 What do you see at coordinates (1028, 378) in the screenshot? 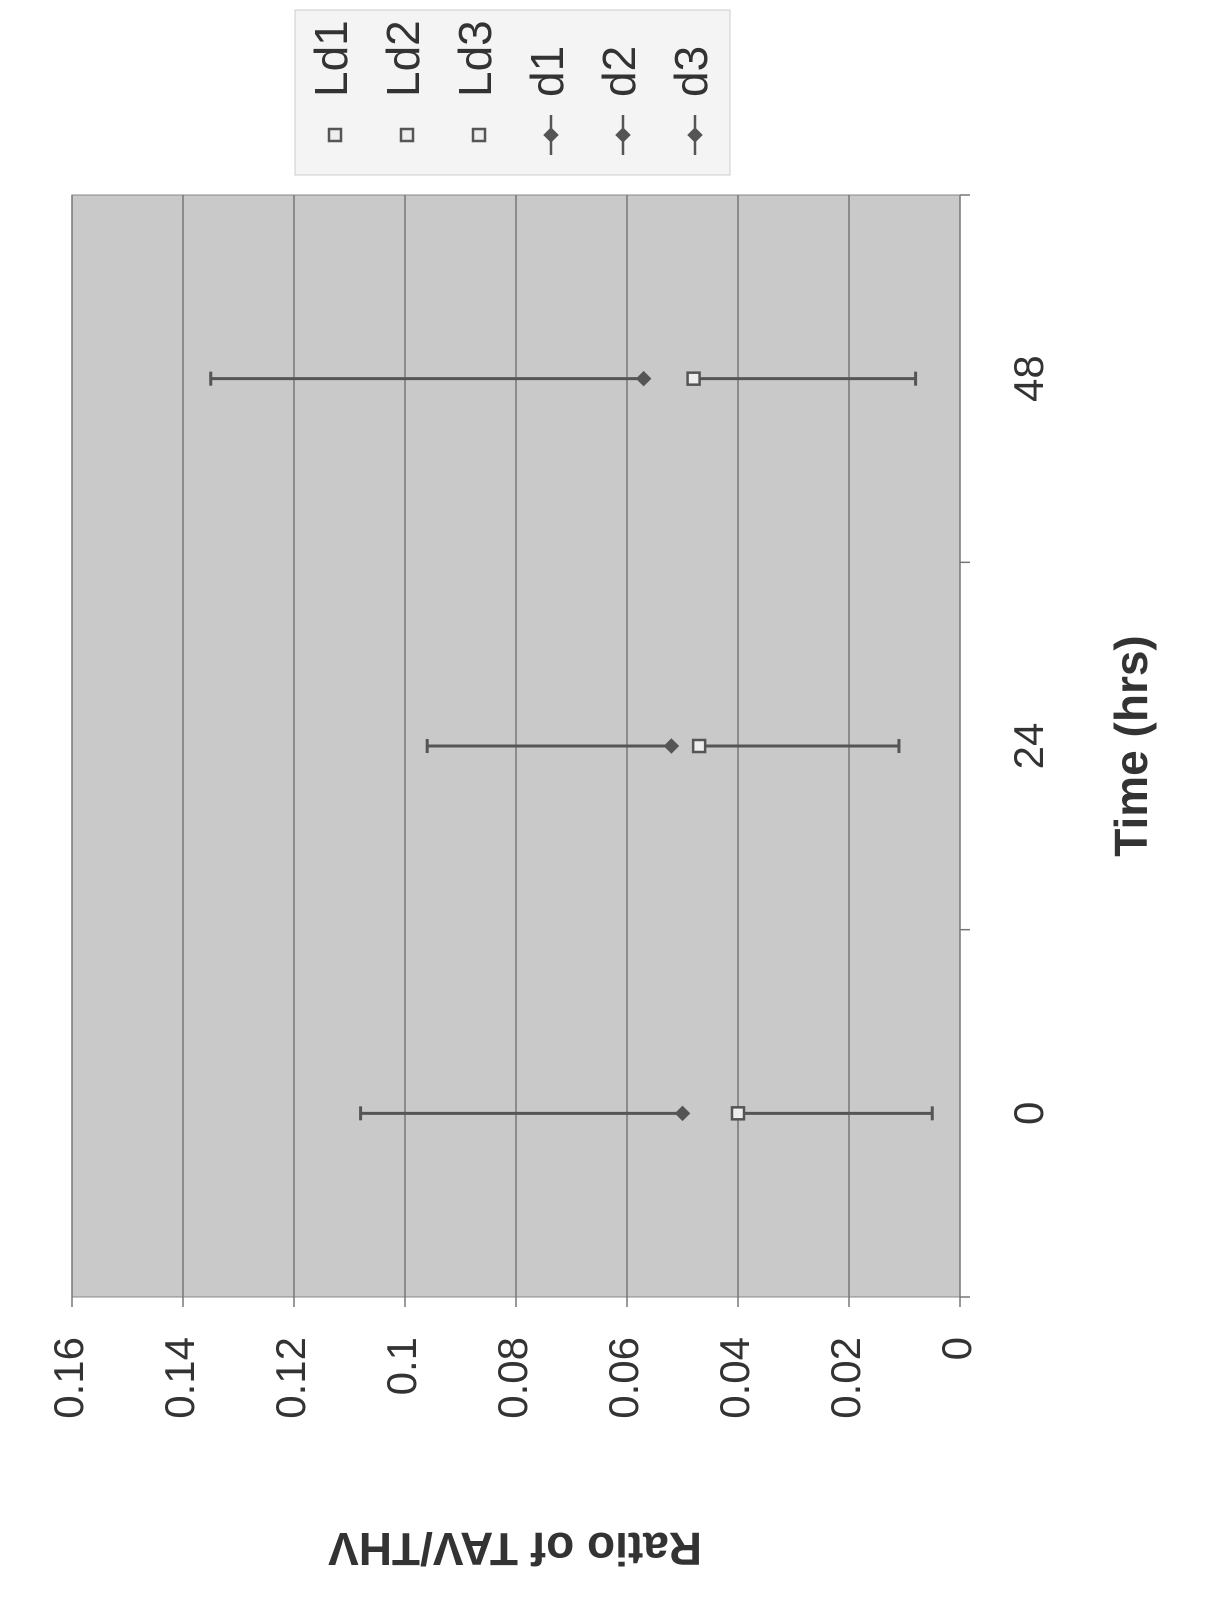
I see `x-tick-label: 48` at bounding box center [1028, 378].